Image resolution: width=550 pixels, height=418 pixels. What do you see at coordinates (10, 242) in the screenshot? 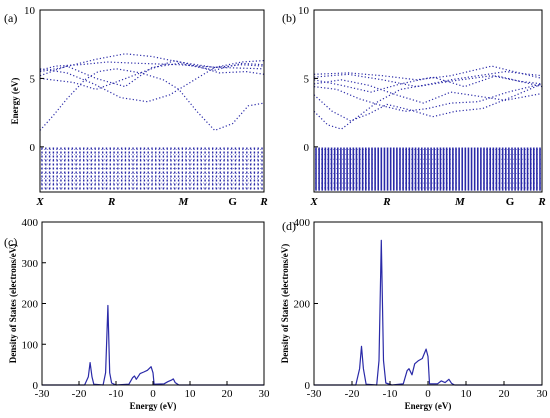
I see `panel-label: (c)` at bounding box center [10, 242].